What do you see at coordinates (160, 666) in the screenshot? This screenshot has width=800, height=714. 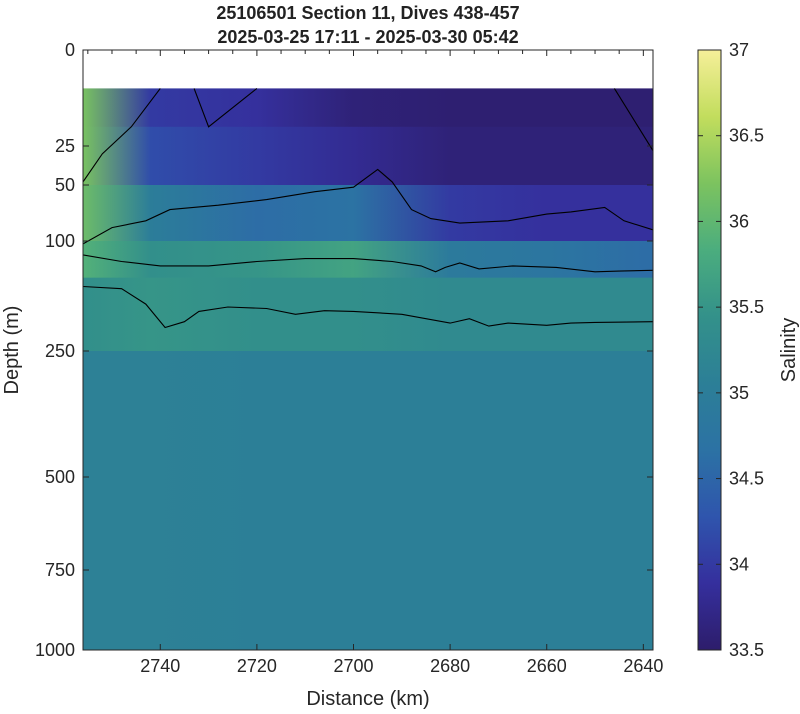 I see `x-tick-label: 2740` at bounding box center [160, 666].